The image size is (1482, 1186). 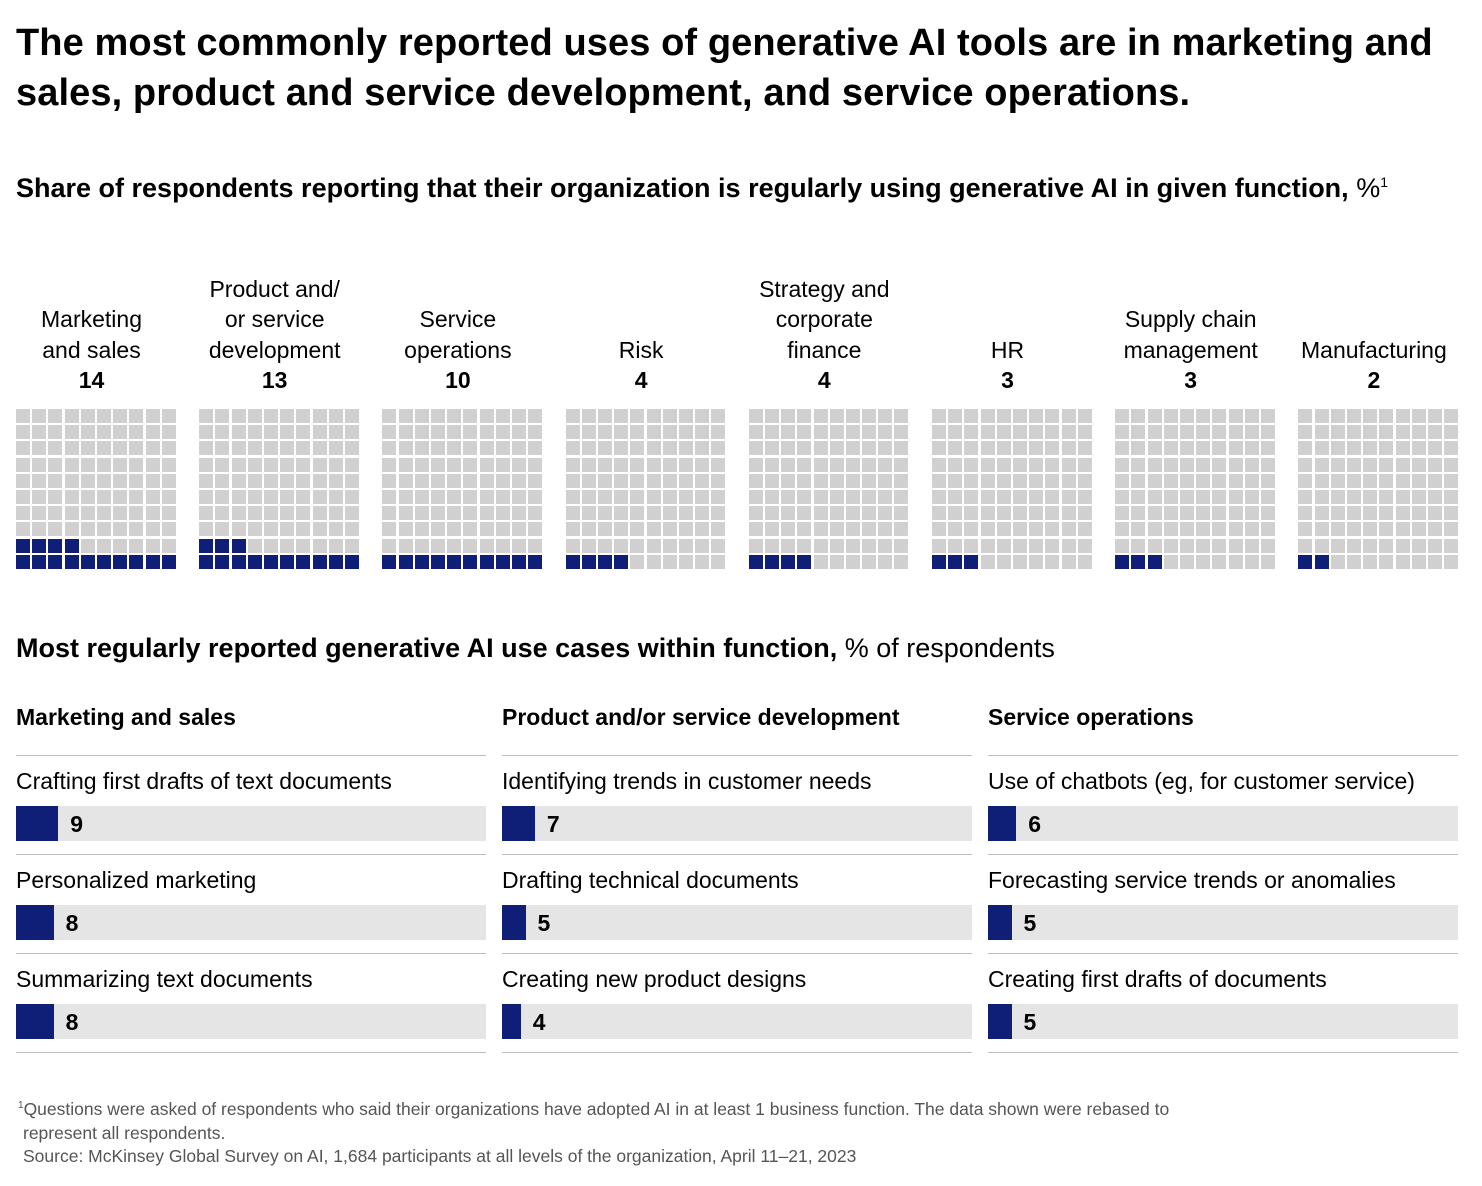 I want to click on use-case-label: Crafting first drafts of text documents, so click(x=204, y=781).